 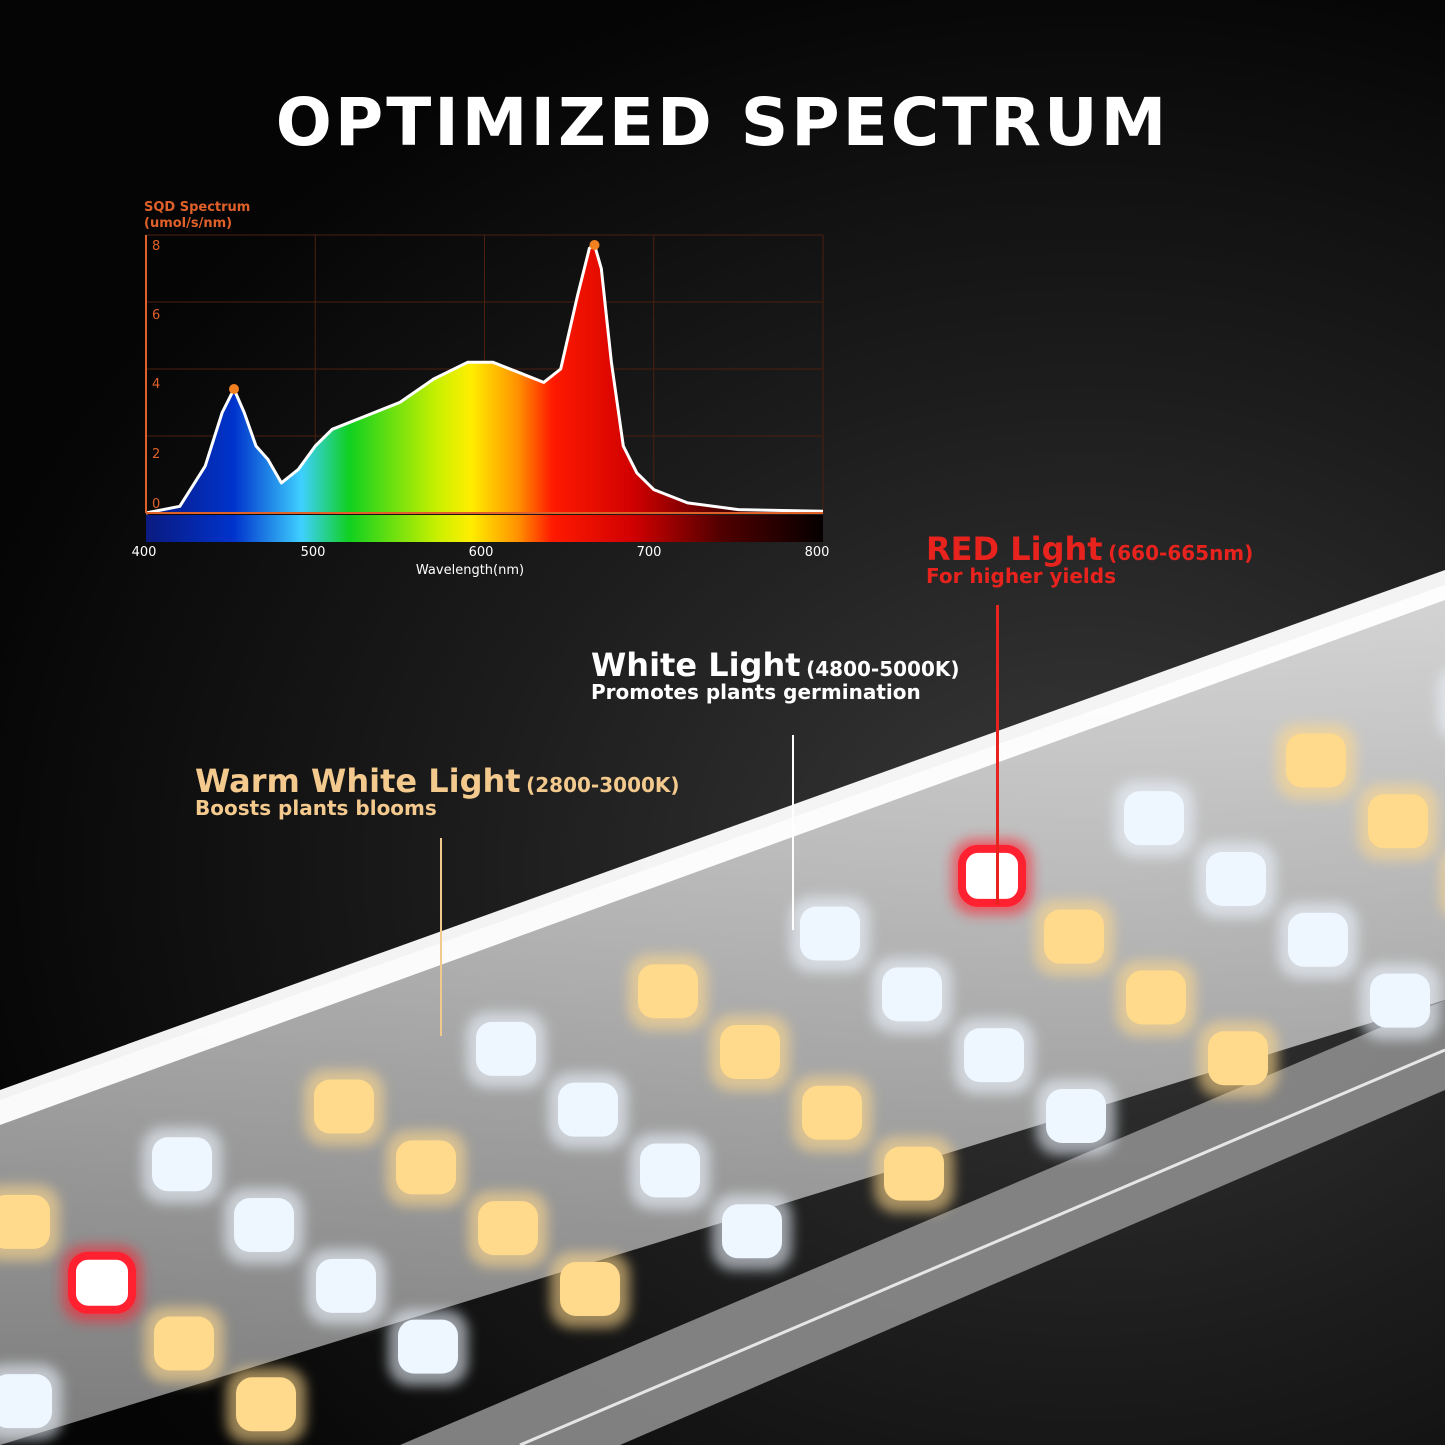 I want to click on x-tick-400: 400, so click(x=144, y=552).